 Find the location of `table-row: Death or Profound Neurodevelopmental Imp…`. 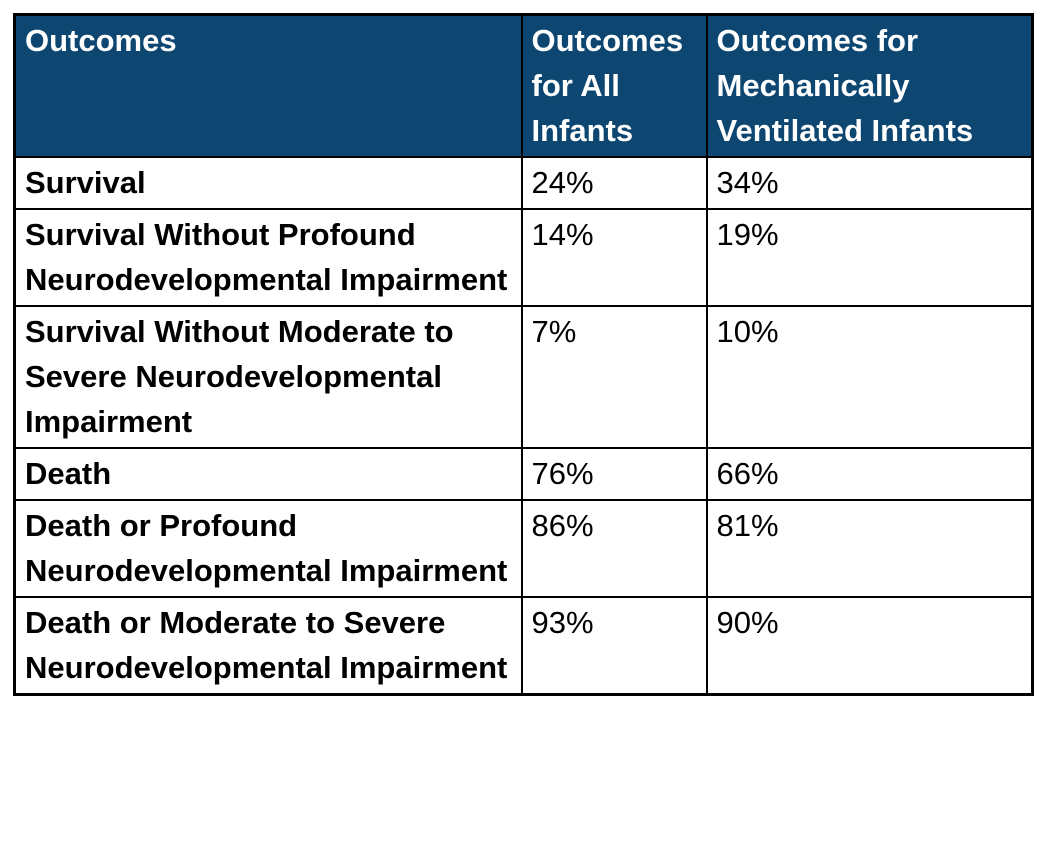

table-row: Death or Profound Neurodevelopmental Imp… is located at coordinates (523, 548).